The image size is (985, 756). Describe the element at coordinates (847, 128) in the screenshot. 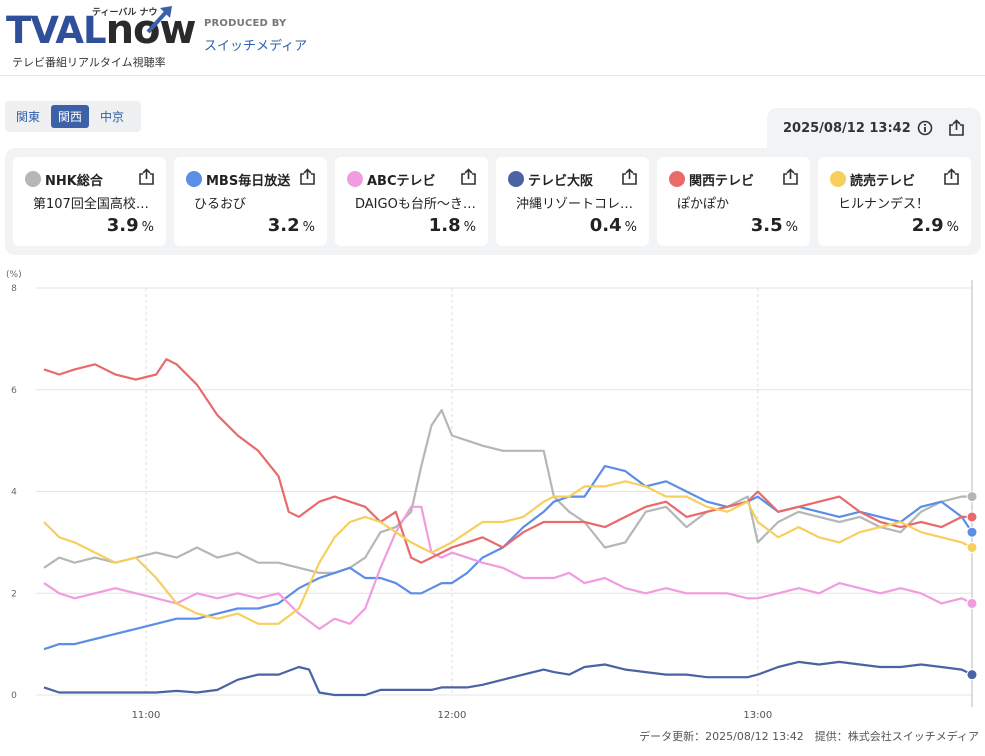

I see `update-timestamp: 2025/08/12 13:42` at that location.